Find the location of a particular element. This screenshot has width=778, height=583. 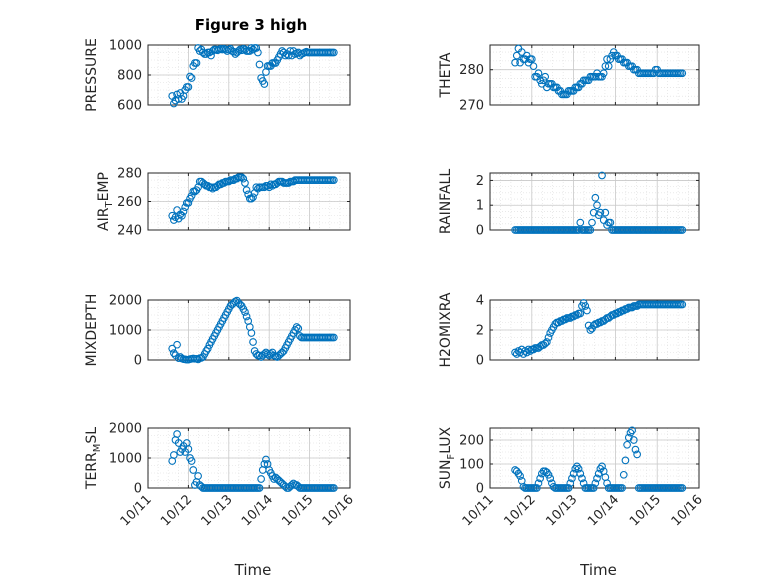

x-tick-label: 10/15 is located at coordinates (645, 510).